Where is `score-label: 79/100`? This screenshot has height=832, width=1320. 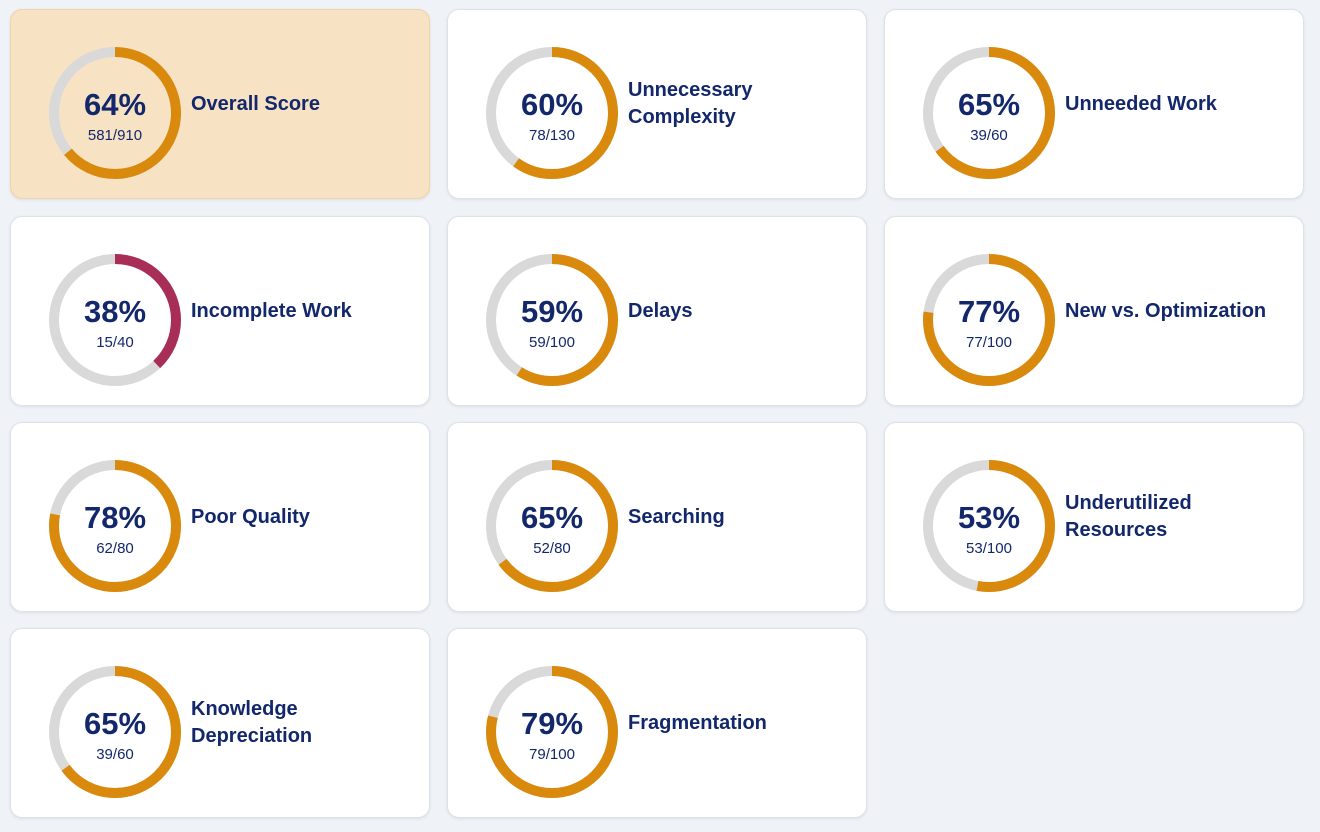 score-label: 79/100 is located at coordinates (552, 754).